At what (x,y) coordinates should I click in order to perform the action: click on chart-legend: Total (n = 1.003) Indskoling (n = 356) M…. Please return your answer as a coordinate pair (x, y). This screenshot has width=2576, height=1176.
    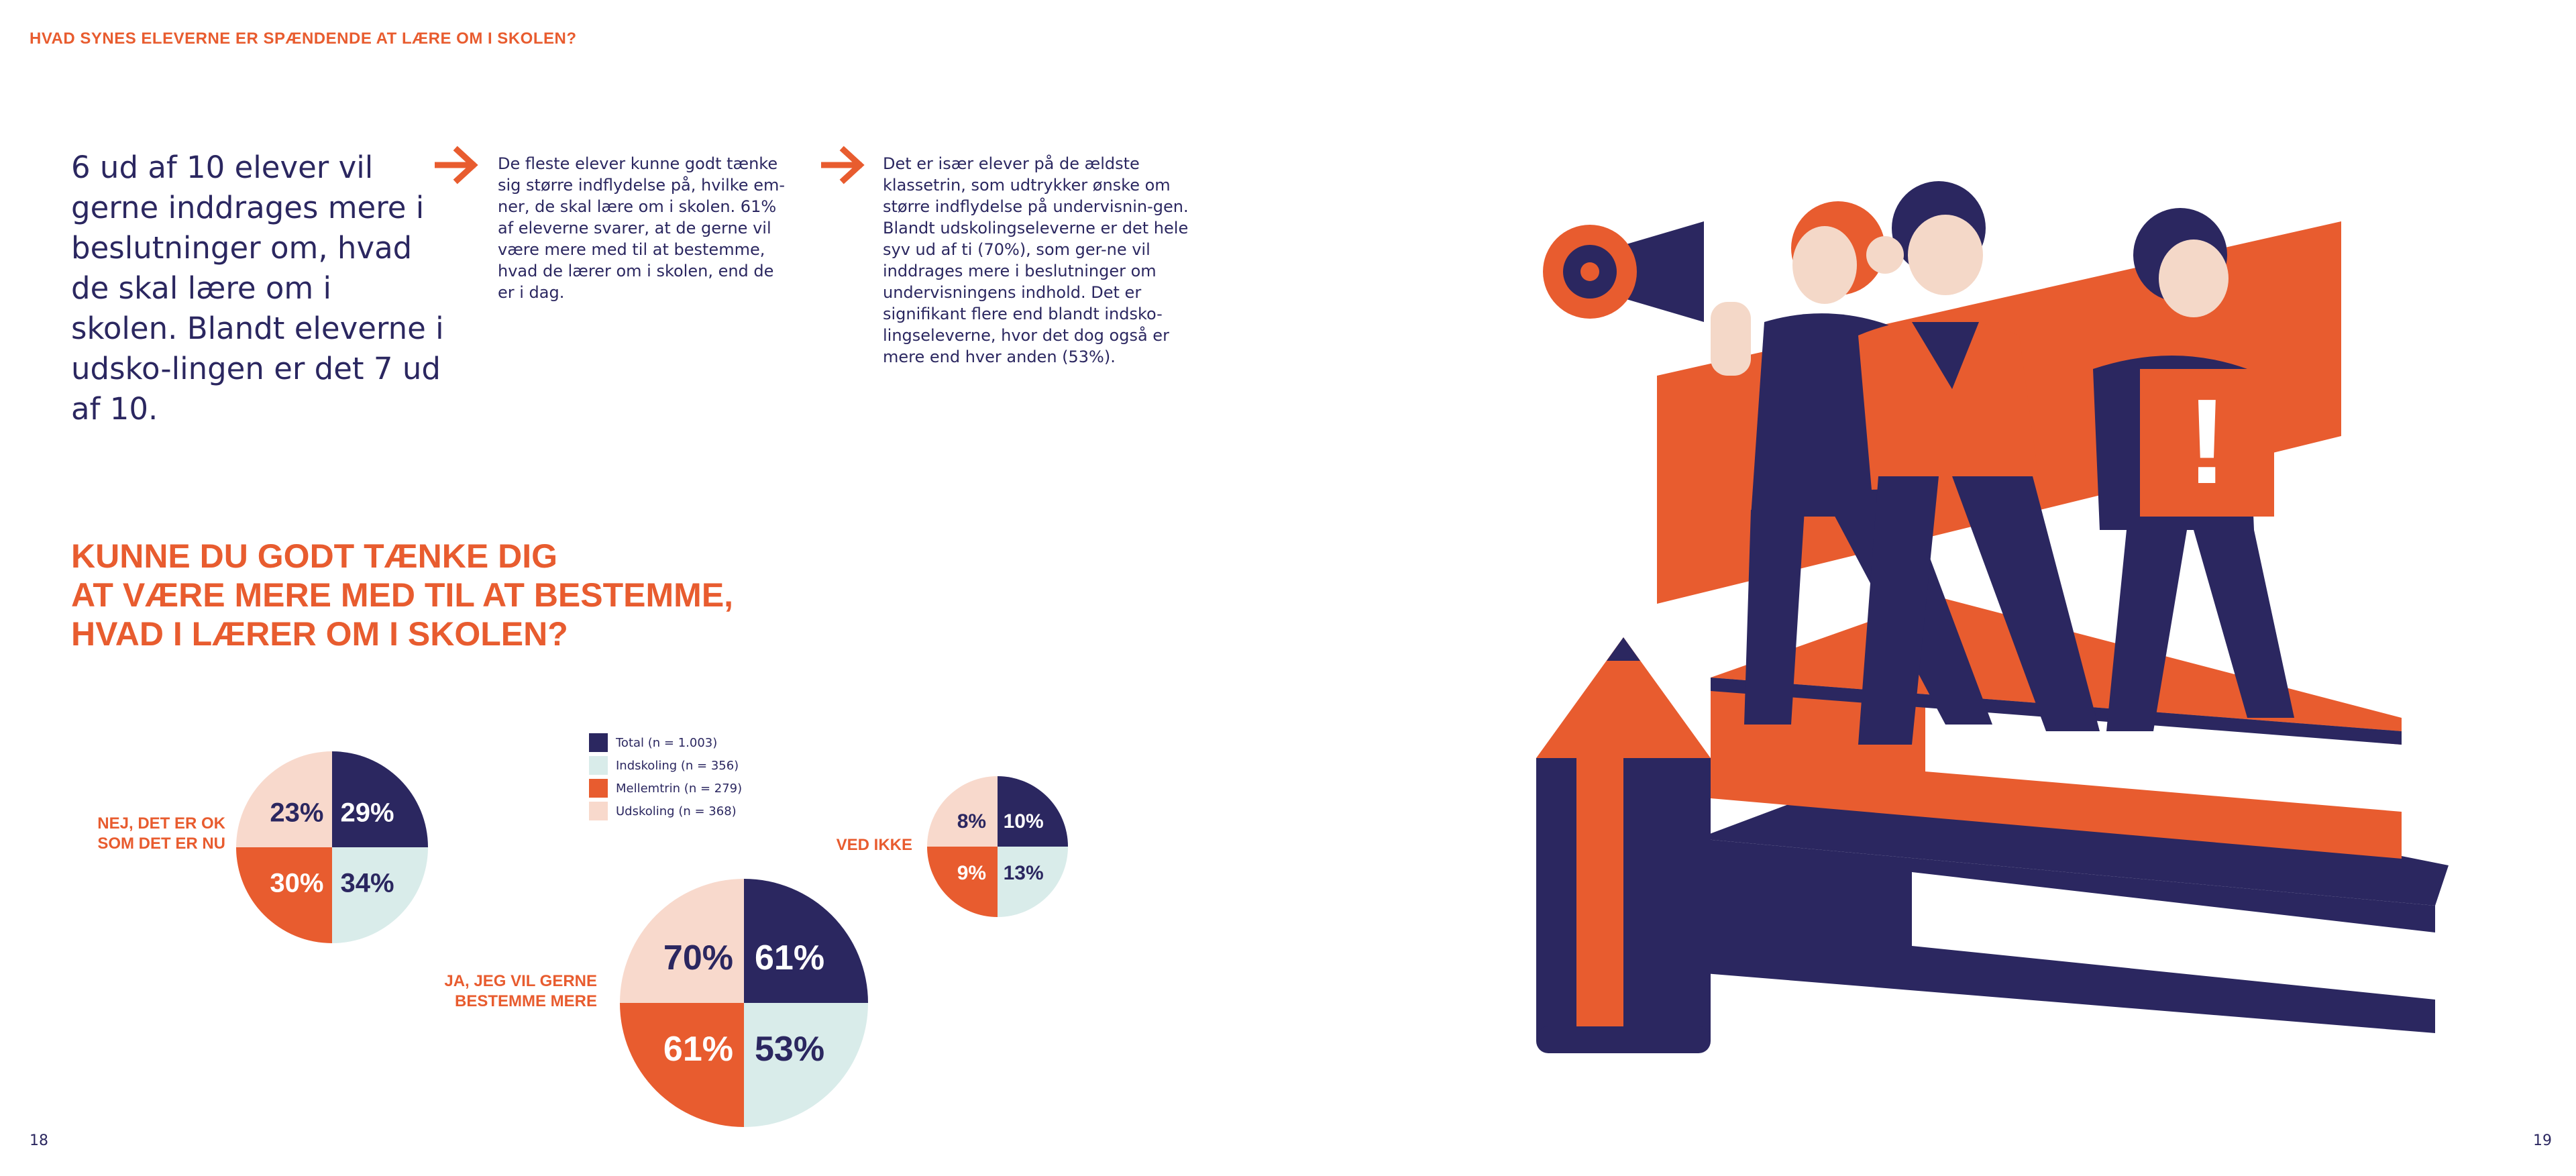
    Looking at the image, I should click on (665, 776).